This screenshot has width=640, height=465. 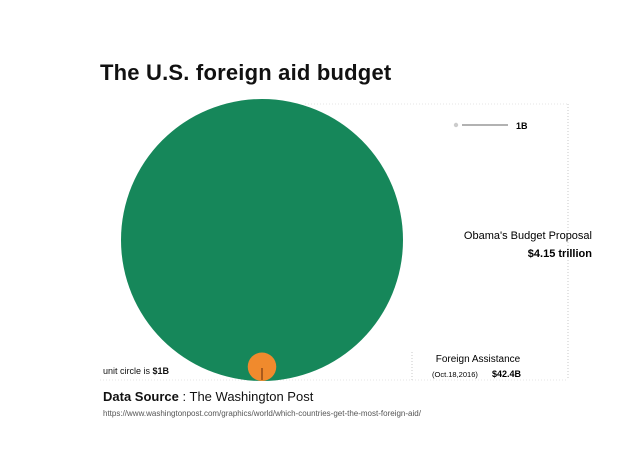 I want to click on unit-note-value: $1B, so click(x=161, y=371).